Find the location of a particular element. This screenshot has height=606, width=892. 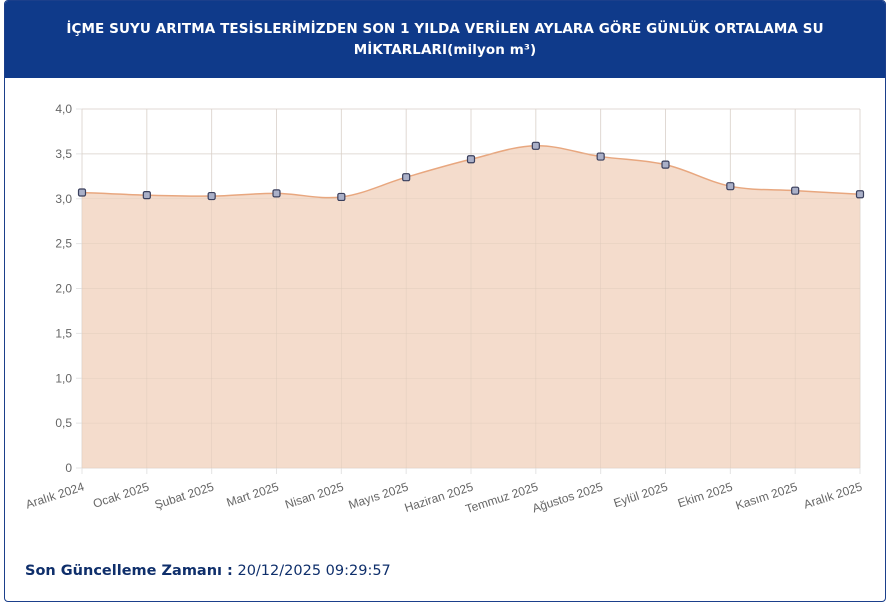

y-tick-label: 1,0 is located at coordinates (63, 378).